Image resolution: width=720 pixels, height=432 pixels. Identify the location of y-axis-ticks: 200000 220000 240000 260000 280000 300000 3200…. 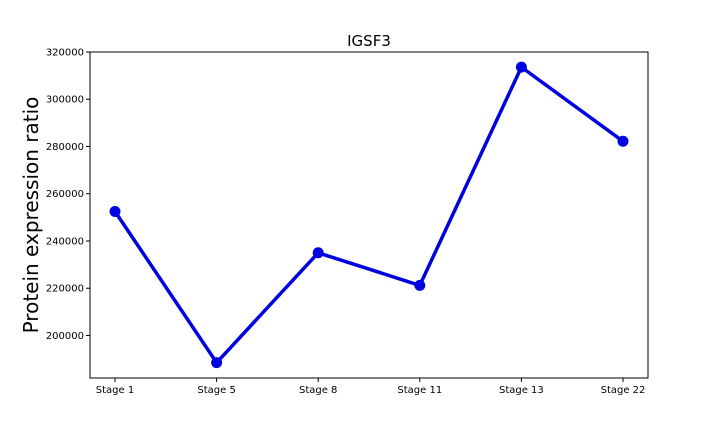
(68, 195).